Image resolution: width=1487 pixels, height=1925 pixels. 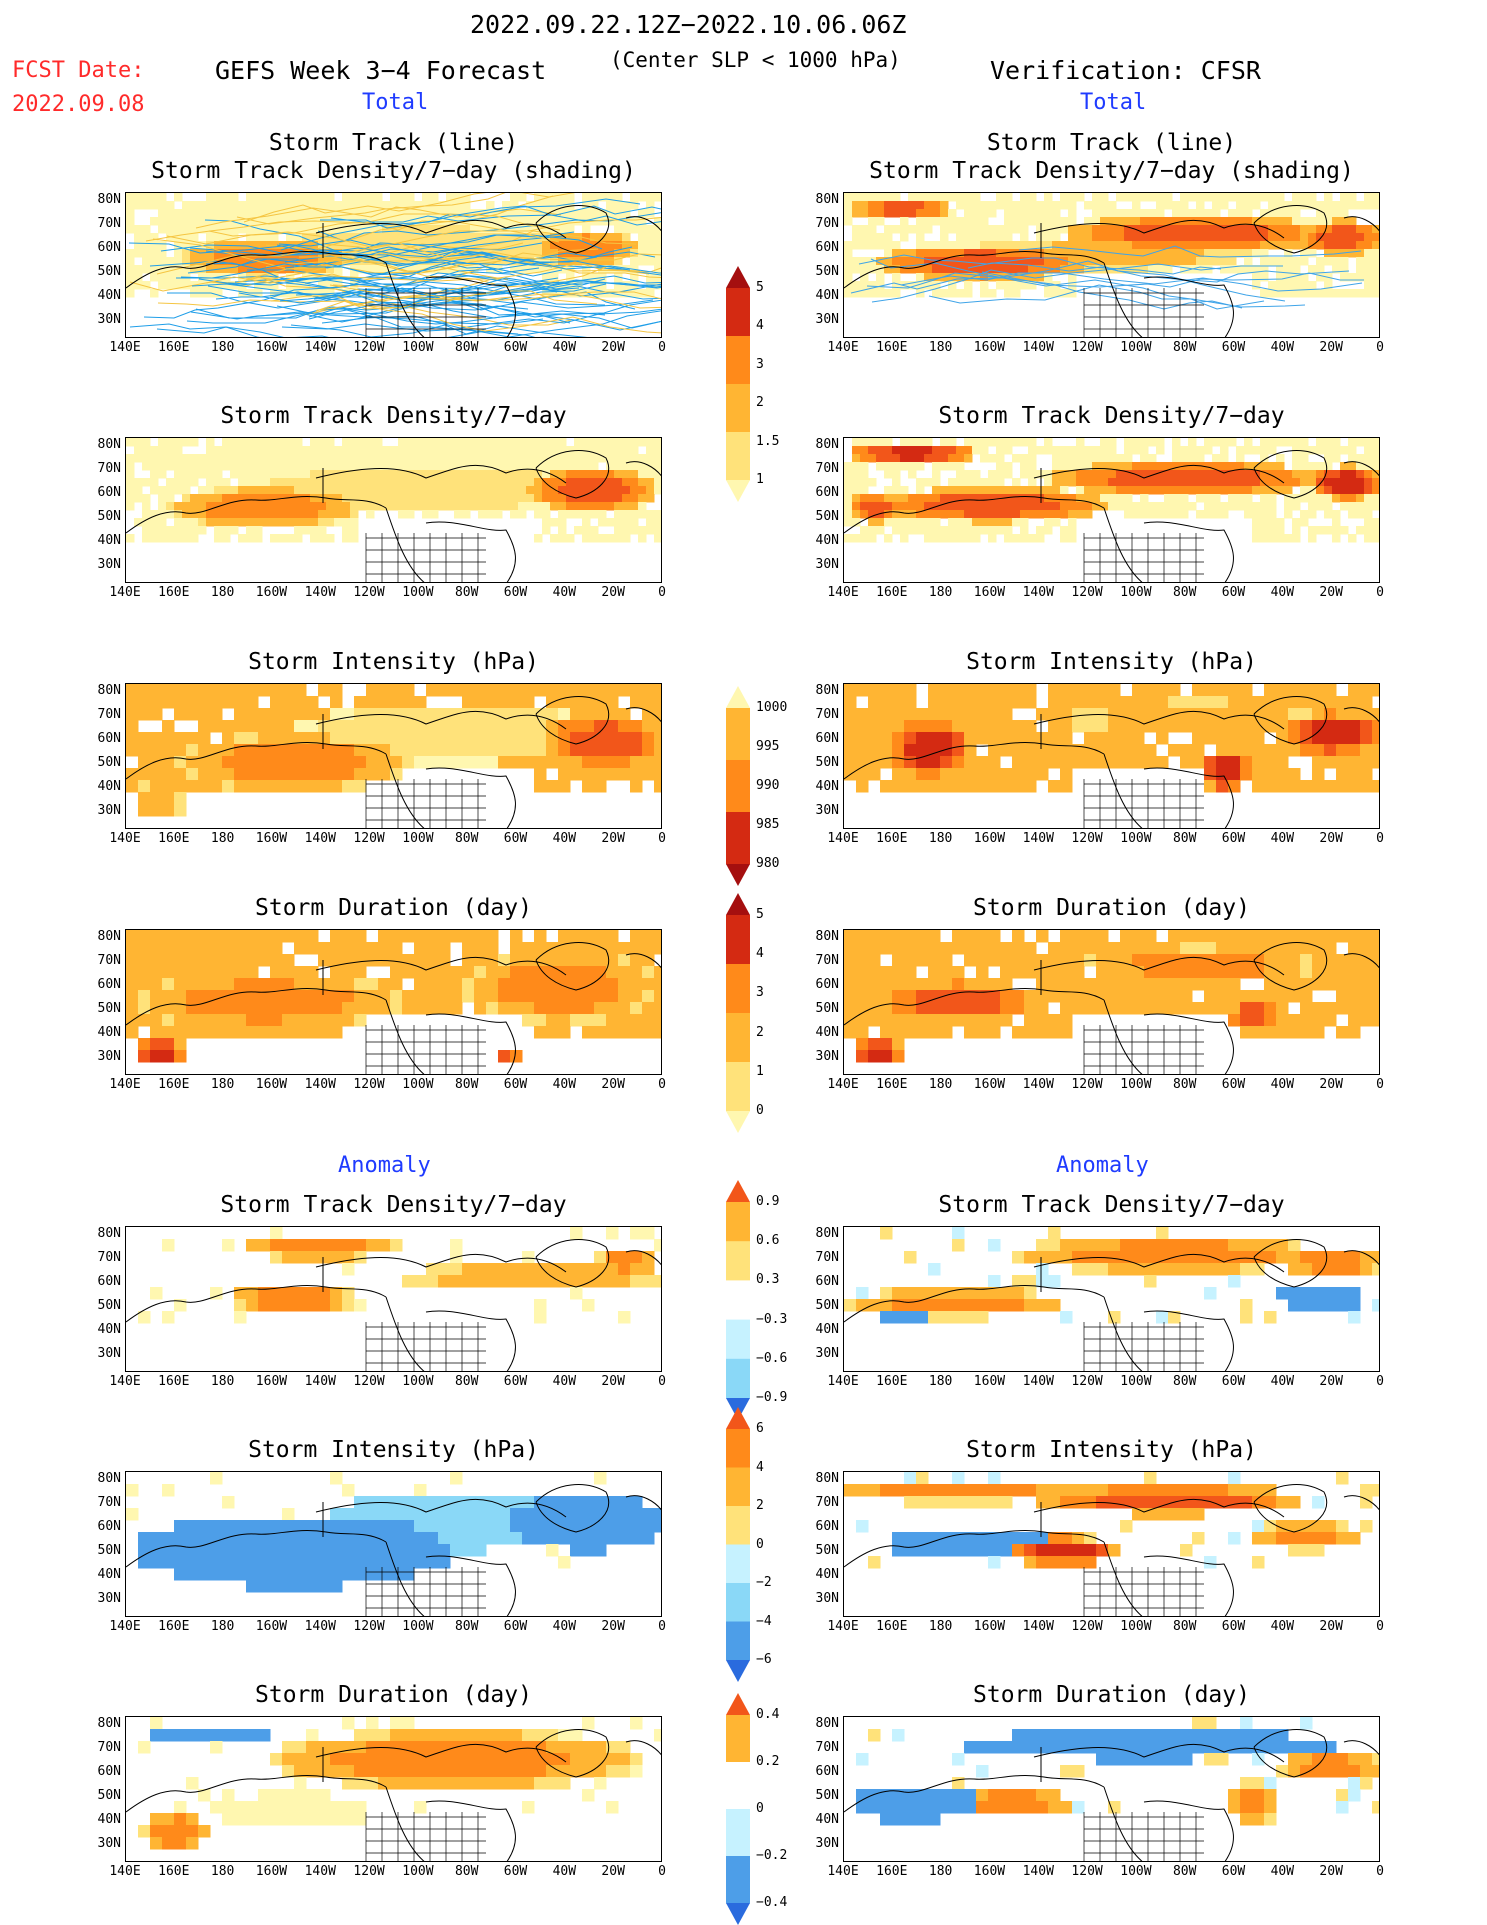 I want to click on lon-tick-label: 160E, so click(x=892, y=1084).